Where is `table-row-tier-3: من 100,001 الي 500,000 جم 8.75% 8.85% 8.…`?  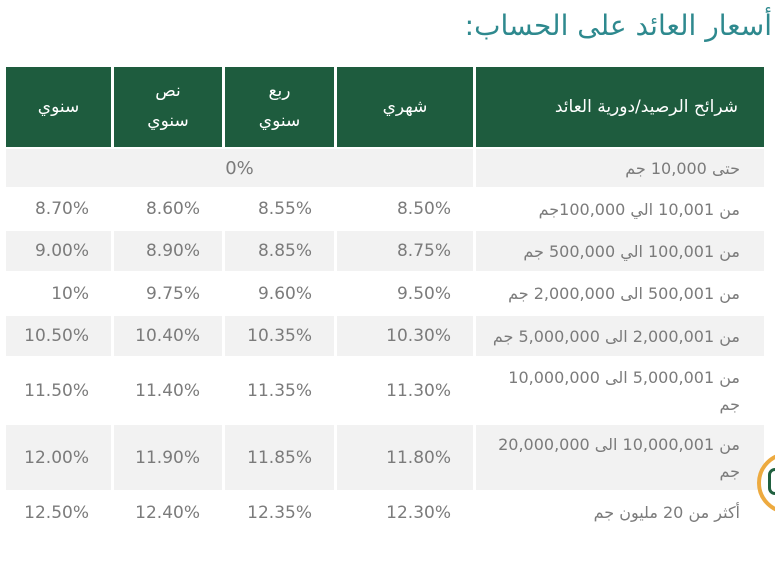 table-row-tier-3: من 100,001 الي 500,000 جم 8.75% 8.85% 8.… is located at coordinates (385, 251).